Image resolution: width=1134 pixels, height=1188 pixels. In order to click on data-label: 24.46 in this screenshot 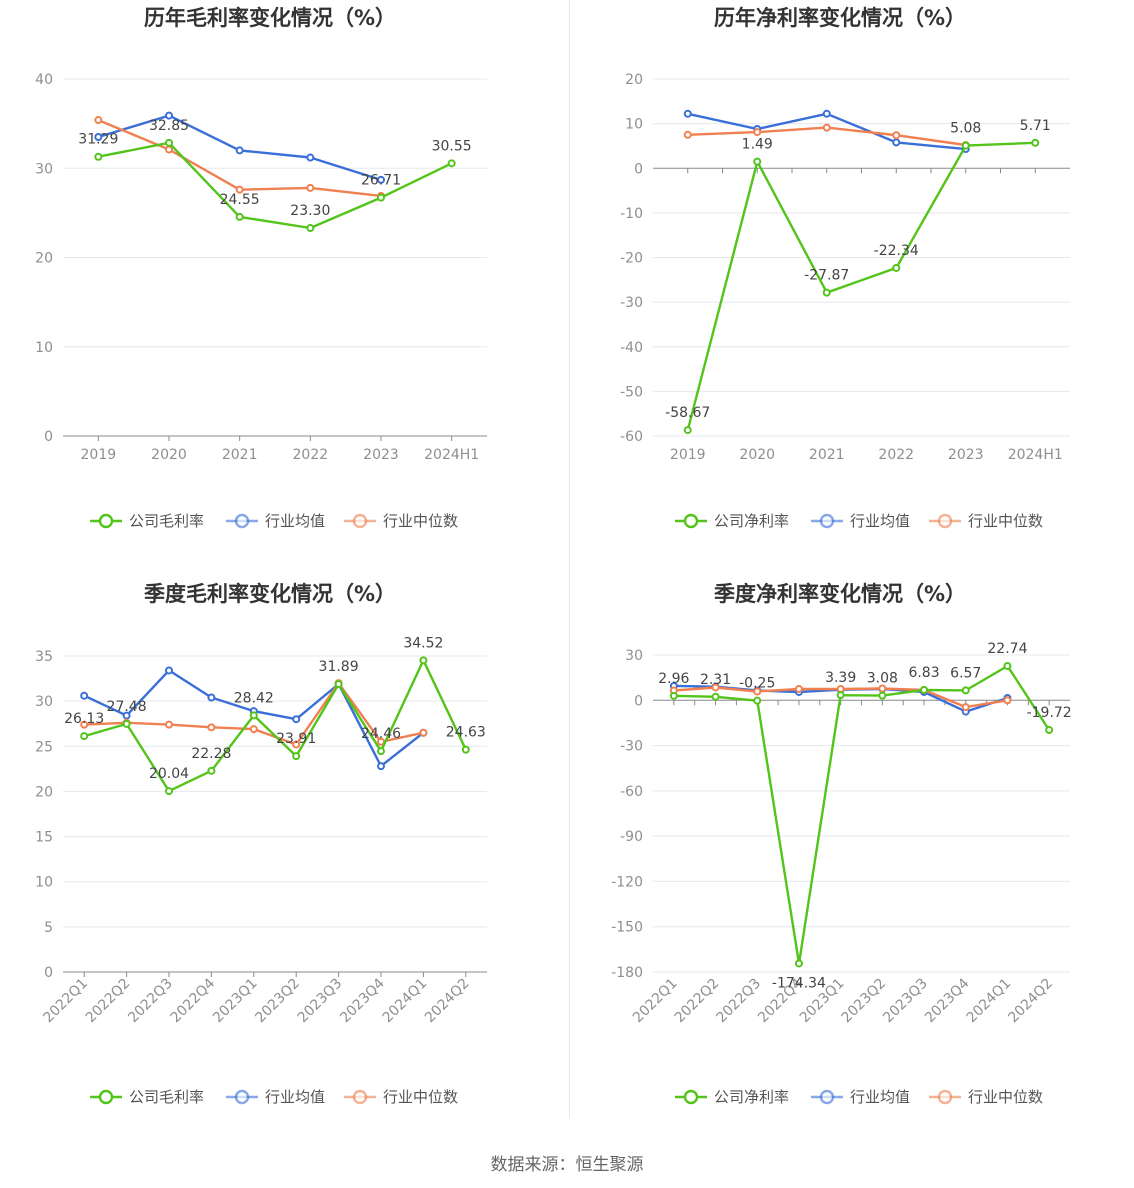, I will do `click(381, 734)`.